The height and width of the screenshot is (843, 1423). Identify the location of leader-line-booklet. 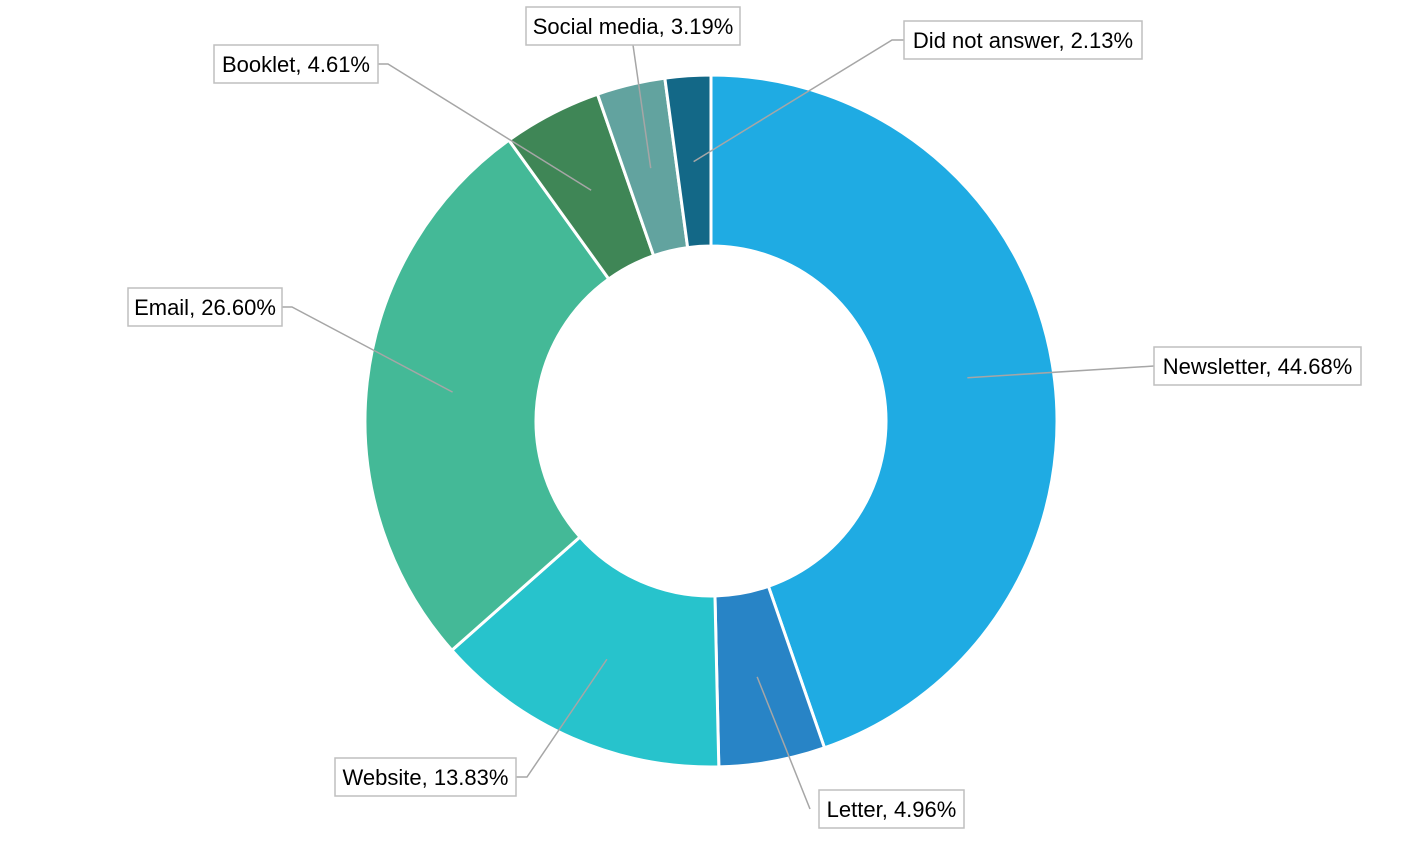
(485, 127).